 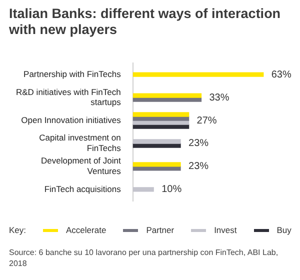 I want to click on y-tick-label: Partnership with FinTechs, so click(x=72, y=73).